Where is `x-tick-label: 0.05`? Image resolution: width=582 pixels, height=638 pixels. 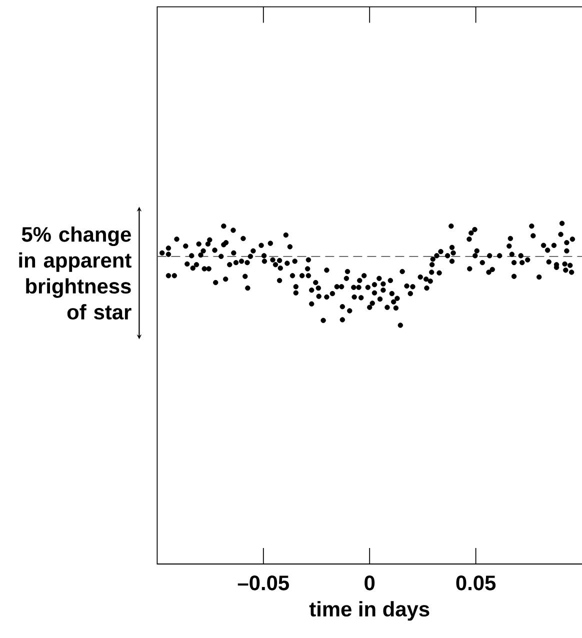 x-tick-label: 0.05 is located at coordinates (476, 583).